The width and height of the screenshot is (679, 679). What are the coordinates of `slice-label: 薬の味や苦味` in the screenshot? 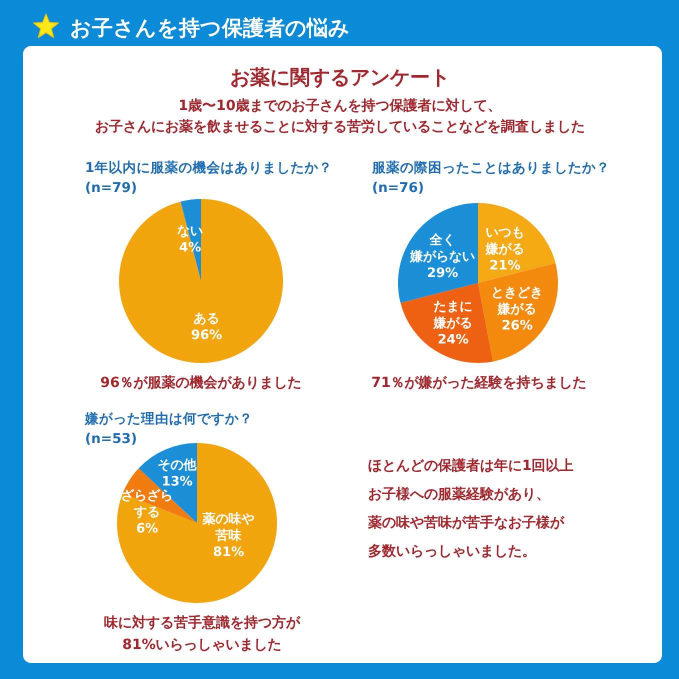 It's located at (228, 527).